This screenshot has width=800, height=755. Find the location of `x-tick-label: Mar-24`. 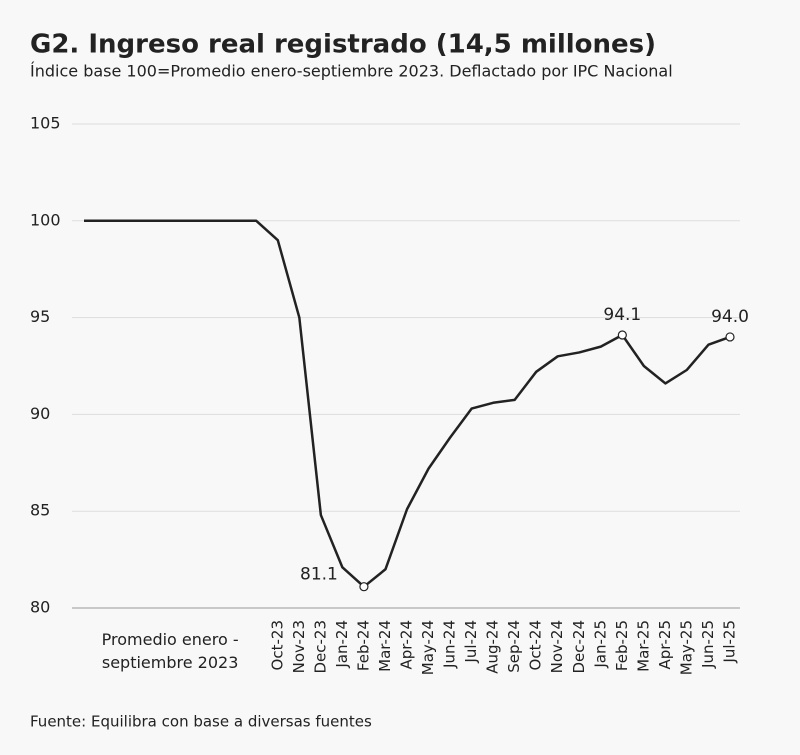

x-tick-label: Mar-24 is located at coordinates (385, 646).